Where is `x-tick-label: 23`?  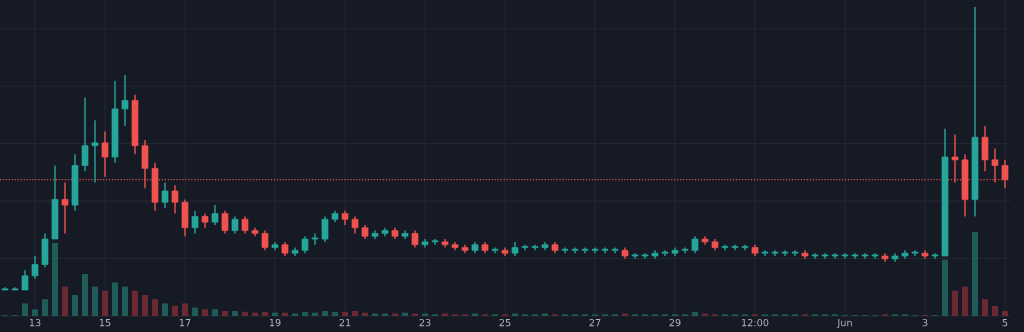
x-tick-label: 23 is located at coordinates (425, 322).